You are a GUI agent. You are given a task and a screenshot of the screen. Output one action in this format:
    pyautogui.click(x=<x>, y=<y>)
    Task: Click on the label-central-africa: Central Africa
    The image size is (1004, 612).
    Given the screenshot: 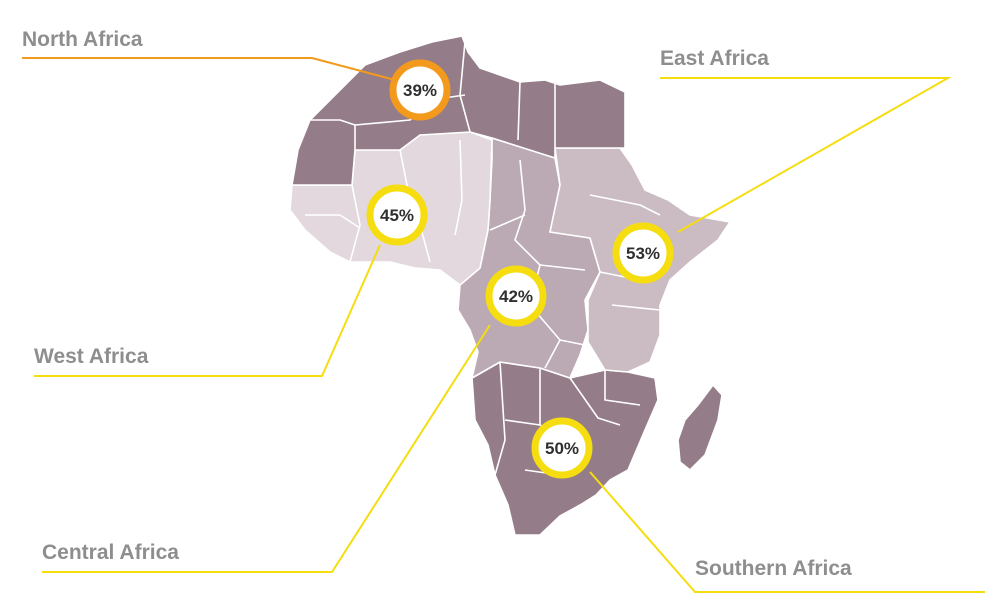 What is the action you would take?
    pyautogui.click(x=110, y=552)
    